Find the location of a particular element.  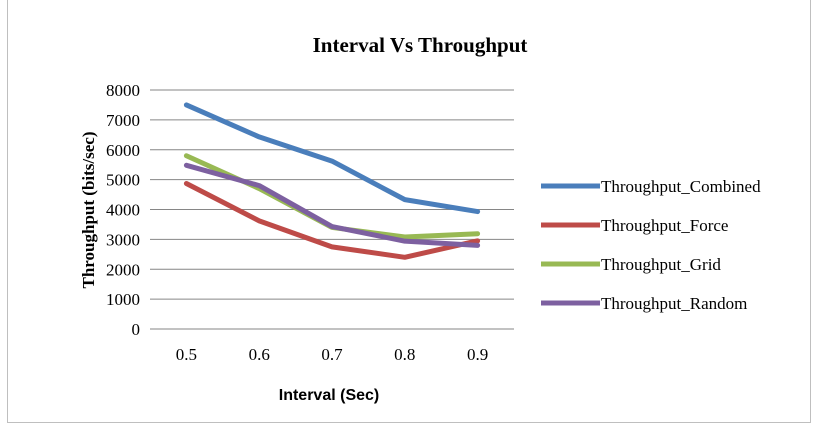

legend-label: Throughput_Grid is located at coordinates (661, 264).